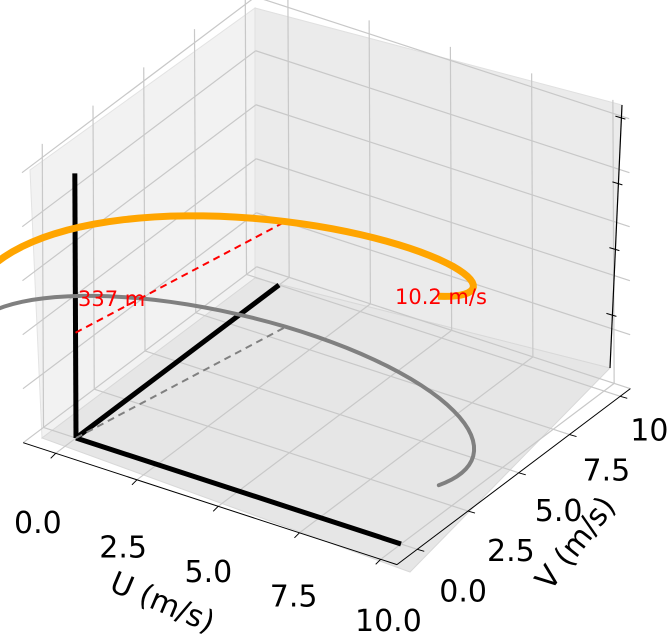  I want to click on annotations: 337 m 10.2 m/s, so click(282, 298).